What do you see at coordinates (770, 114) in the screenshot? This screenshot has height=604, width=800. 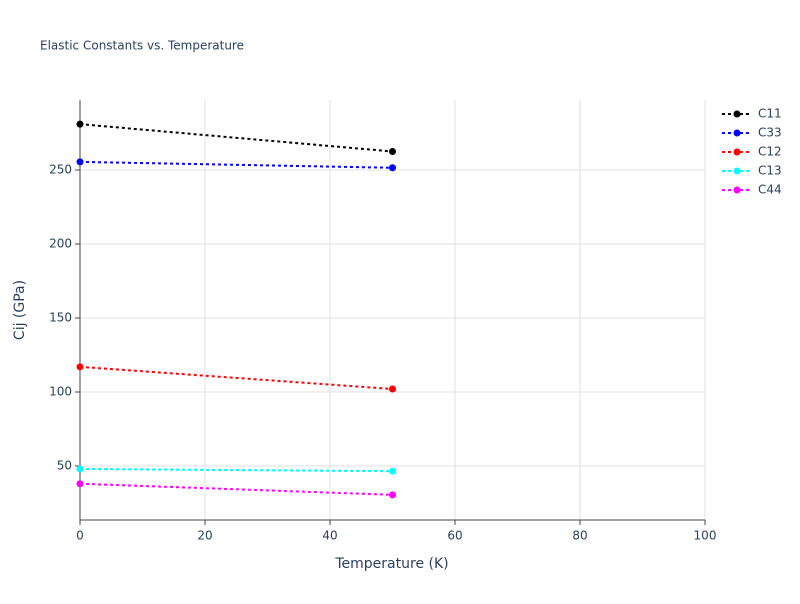 I see `legend-label: C11` at bounding box center [770, 114].